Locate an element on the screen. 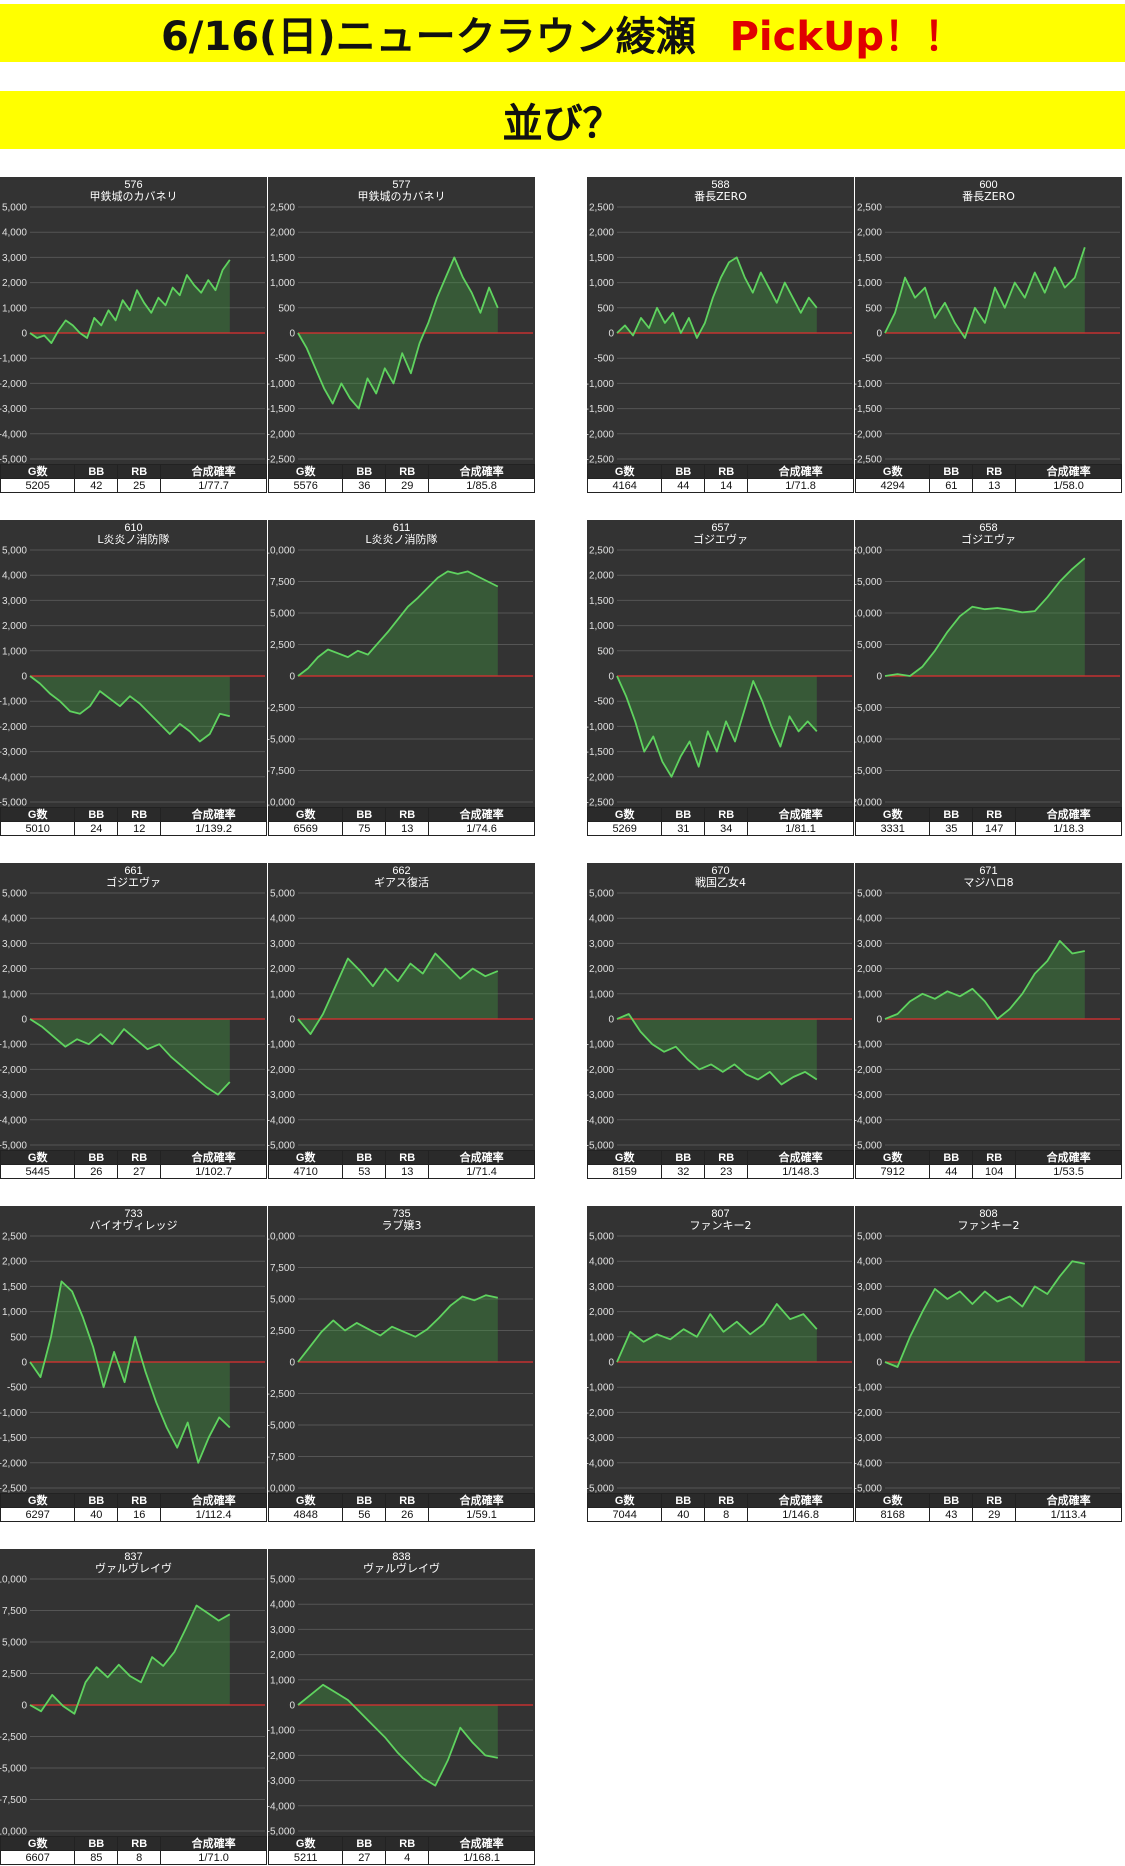 The image size is (1125, 1866). stats-table: G数 BB RB 合成確率 4164 44 14 1/71.8 is located at coordinates (720, 478).